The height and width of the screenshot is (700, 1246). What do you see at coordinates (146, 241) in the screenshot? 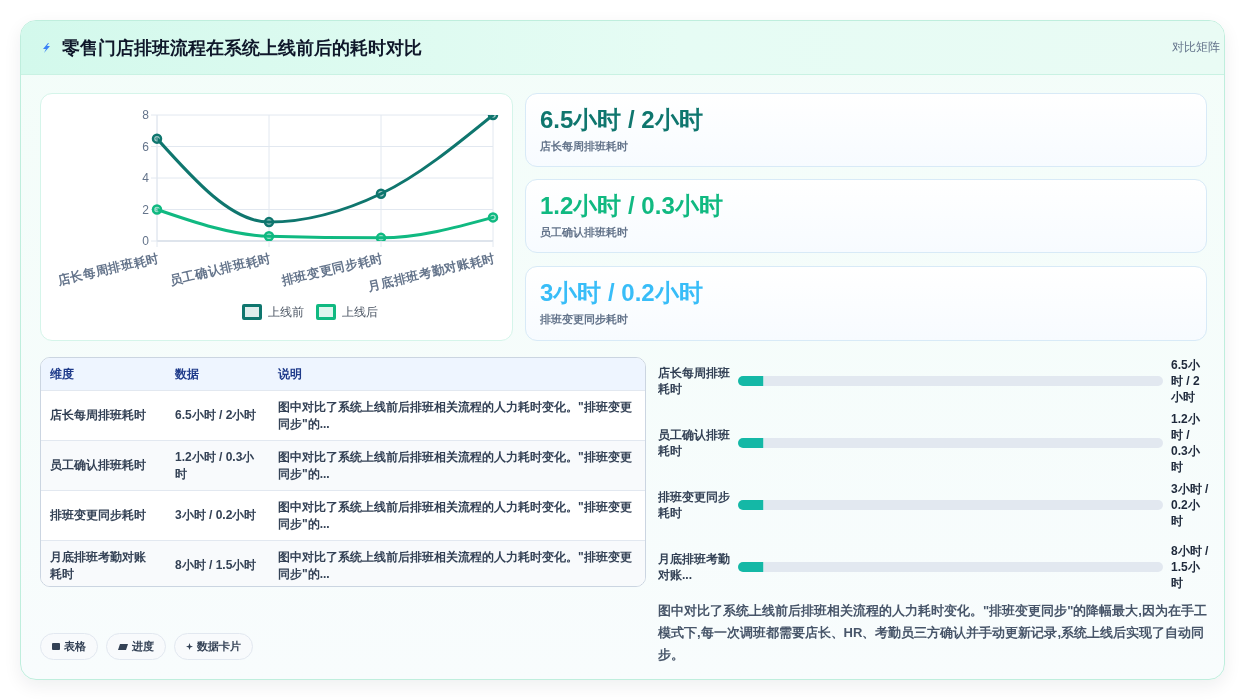
I see `y-tick-label: 0` at bounding box center [146, 241].